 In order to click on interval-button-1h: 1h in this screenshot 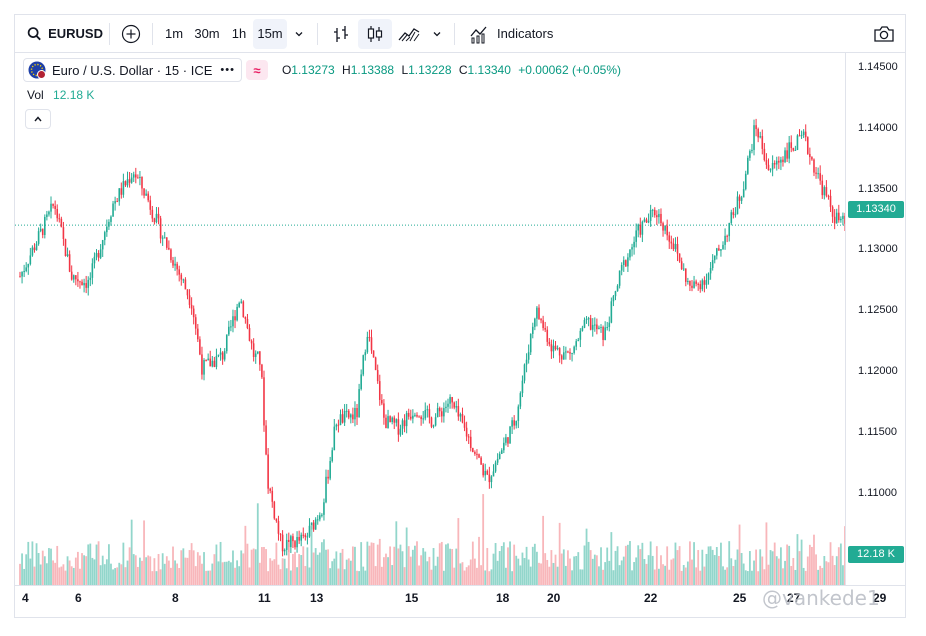, I will do `click(239, 34)`.